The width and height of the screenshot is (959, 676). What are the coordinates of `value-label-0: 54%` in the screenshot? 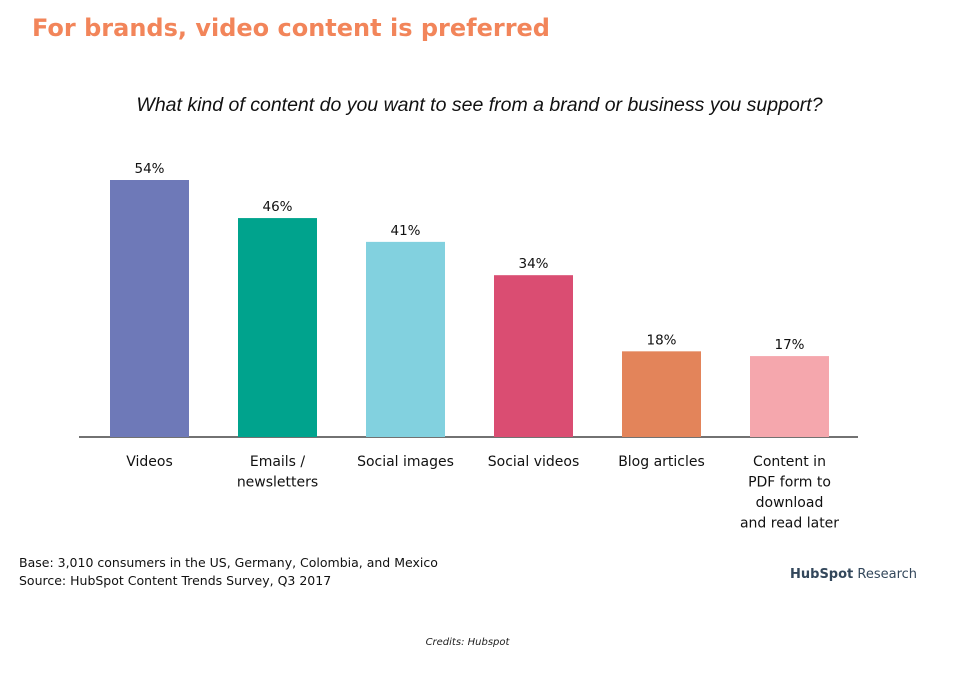 It's located at (149, 169).